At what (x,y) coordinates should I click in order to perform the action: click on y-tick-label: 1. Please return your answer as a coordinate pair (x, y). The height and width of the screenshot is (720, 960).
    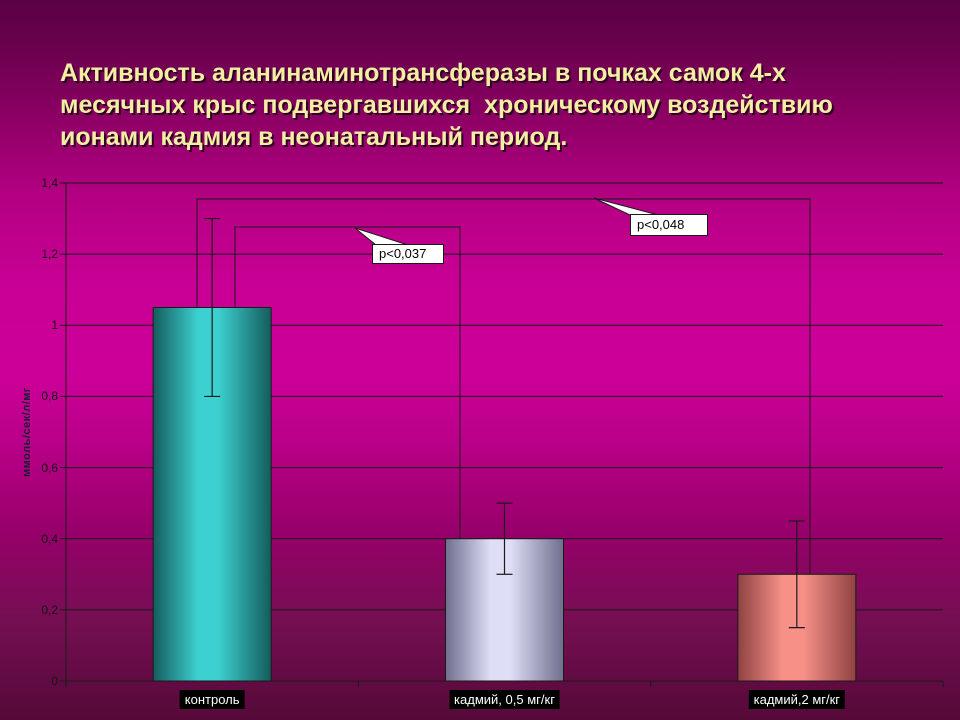
    Looking at the image, I should click on (54, 325).